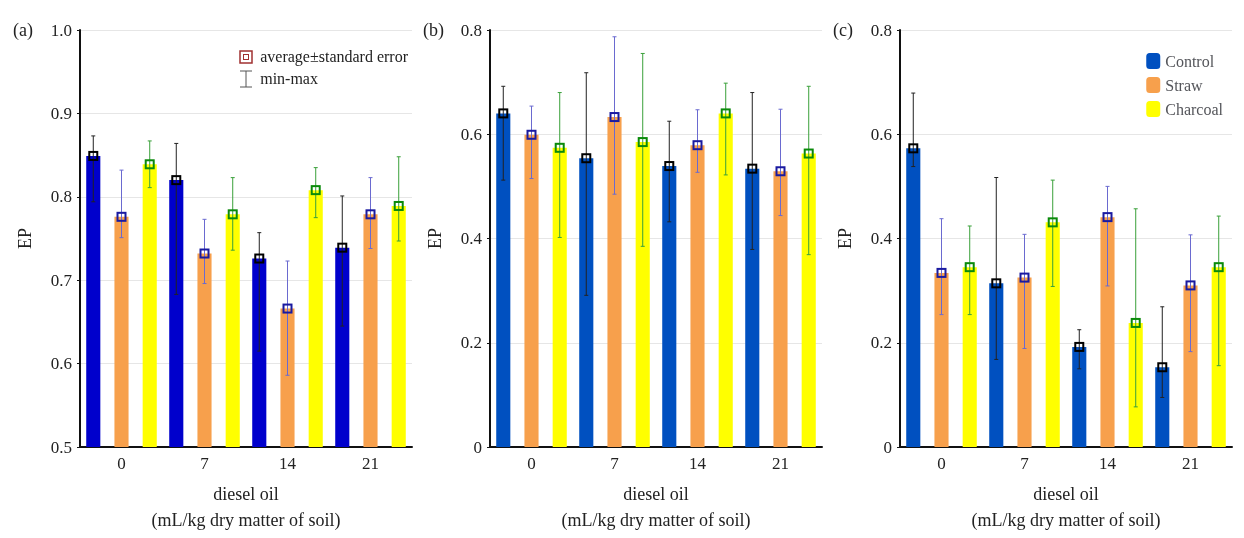 Image resolution: width=1244 pixels, height=538 pixels. I want to click on legend-label: Charcoal, so click(1194, 109).